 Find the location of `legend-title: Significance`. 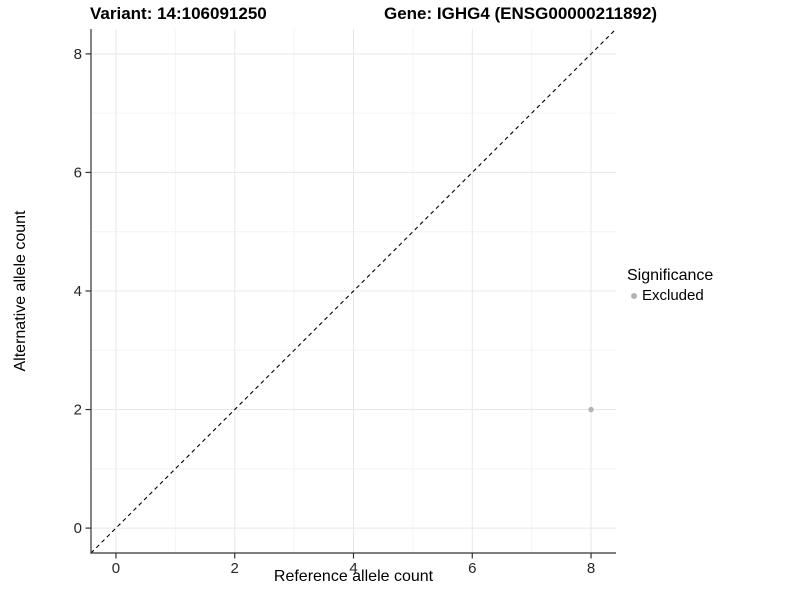

legend-title: Significance is located at coordinates (670, 275).